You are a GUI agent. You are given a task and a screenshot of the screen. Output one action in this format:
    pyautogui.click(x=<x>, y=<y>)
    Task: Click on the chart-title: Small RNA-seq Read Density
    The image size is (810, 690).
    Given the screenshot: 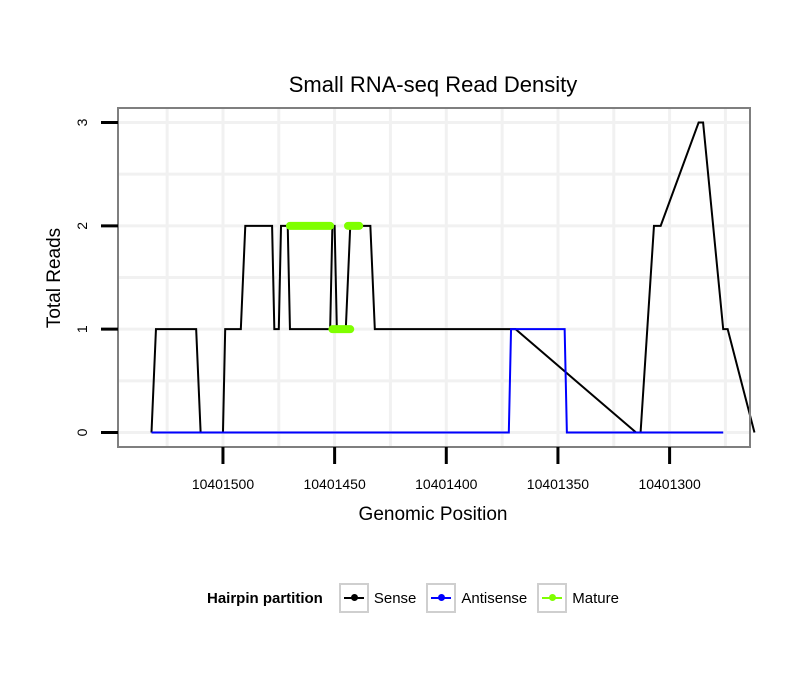 What is the action you would take?
    pyautogui.click(x=433, y=84)
    